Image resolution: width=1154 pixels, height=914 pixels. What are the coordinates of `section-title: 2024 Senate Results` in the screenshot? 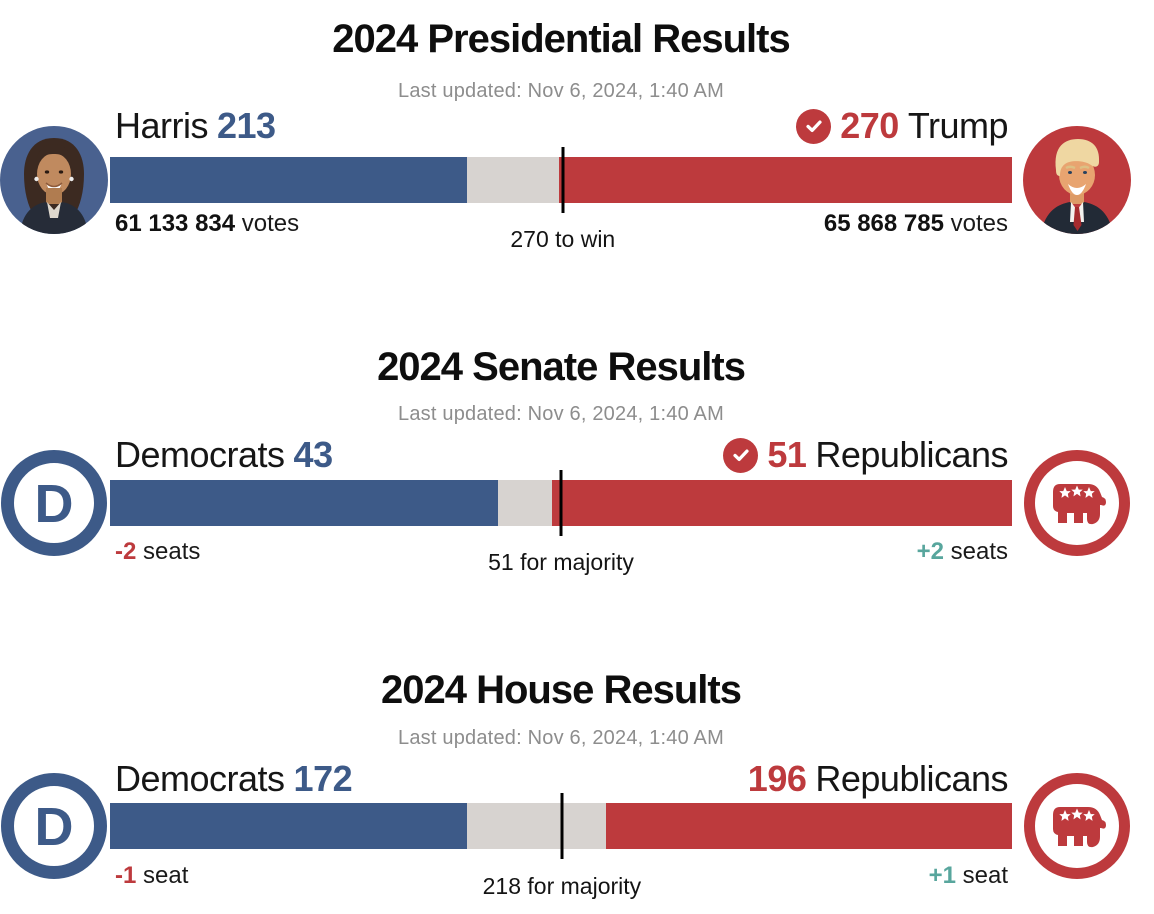 It's located at (561, 367).